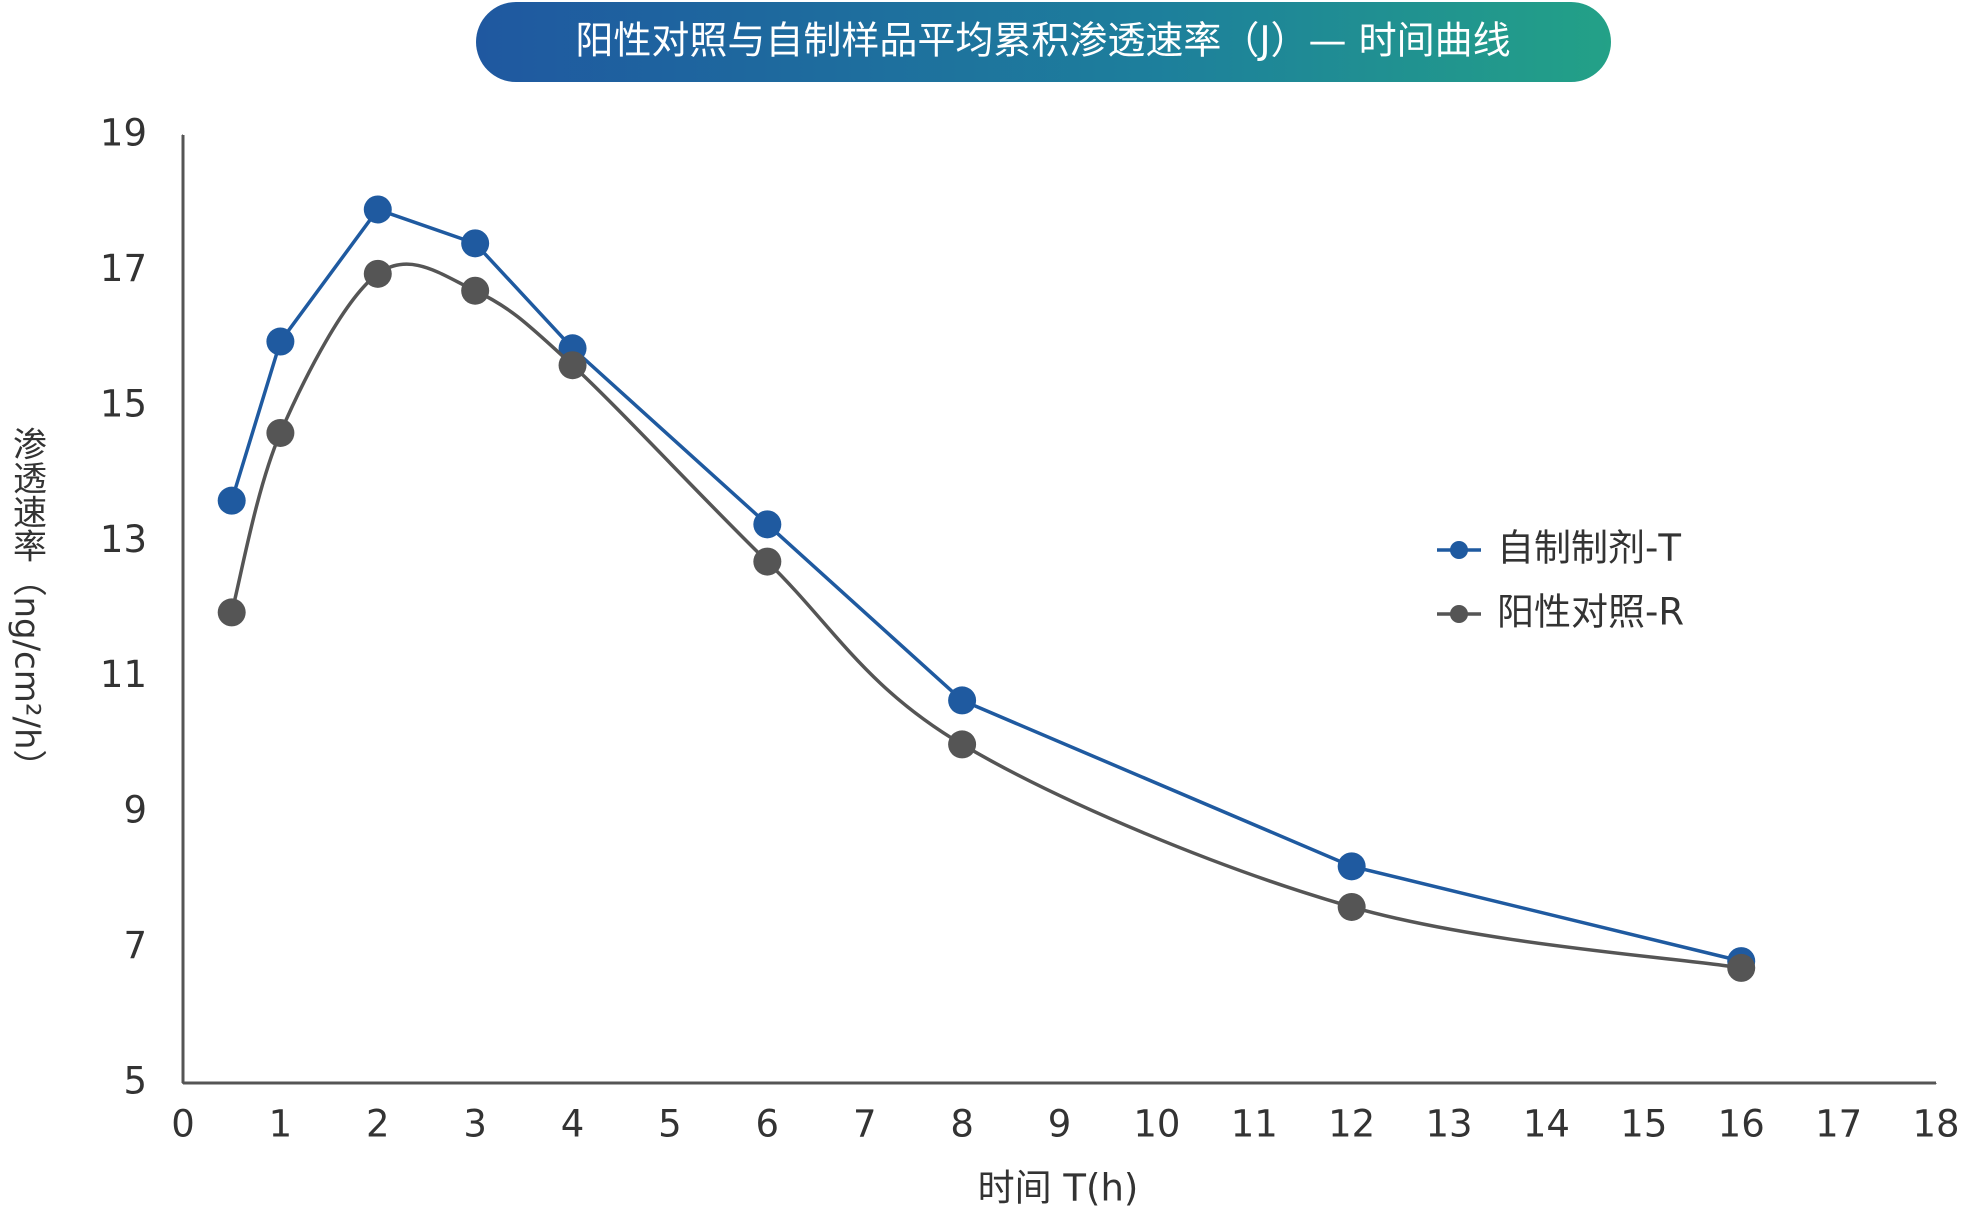 This screenshot has height=1218, width=1974. Describe the element at coordinates (1643, 1124) in the screenshot. I see `x-tick-label: 15` at that location.